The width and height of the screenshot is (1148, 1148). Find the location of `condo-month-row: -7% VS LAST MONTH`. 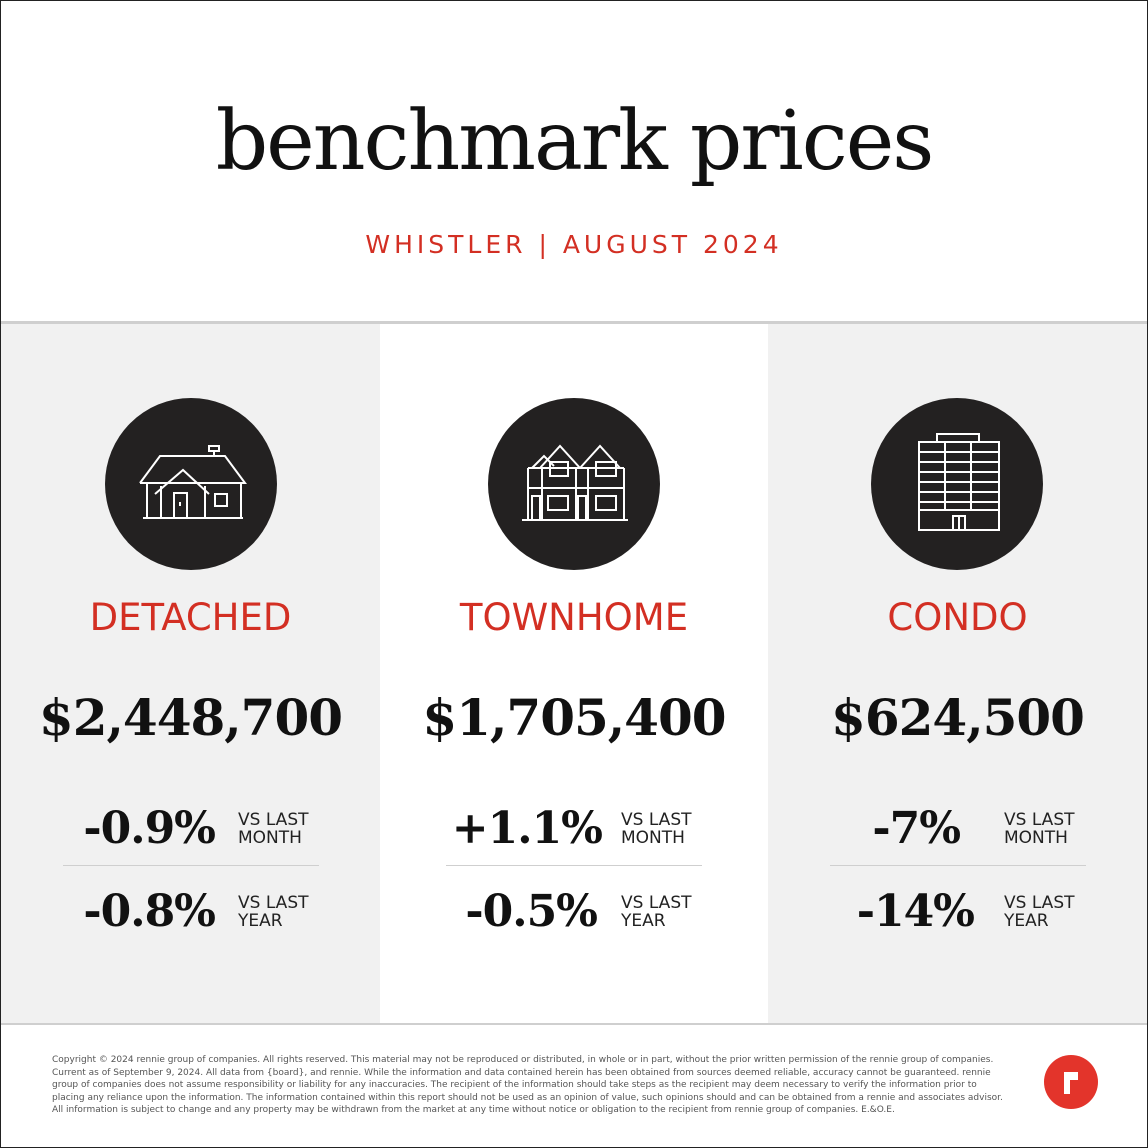

condo-month-row: -7% VS LAST MONTH is located at coordinates (957, 829).